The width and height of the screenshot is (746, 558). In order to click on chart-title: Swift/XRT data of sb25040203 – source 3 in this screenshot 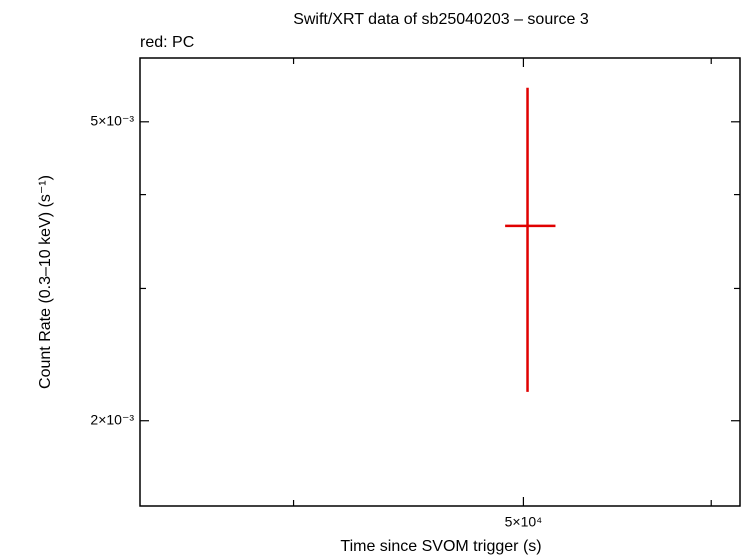, I will do `click(441, 19)`.